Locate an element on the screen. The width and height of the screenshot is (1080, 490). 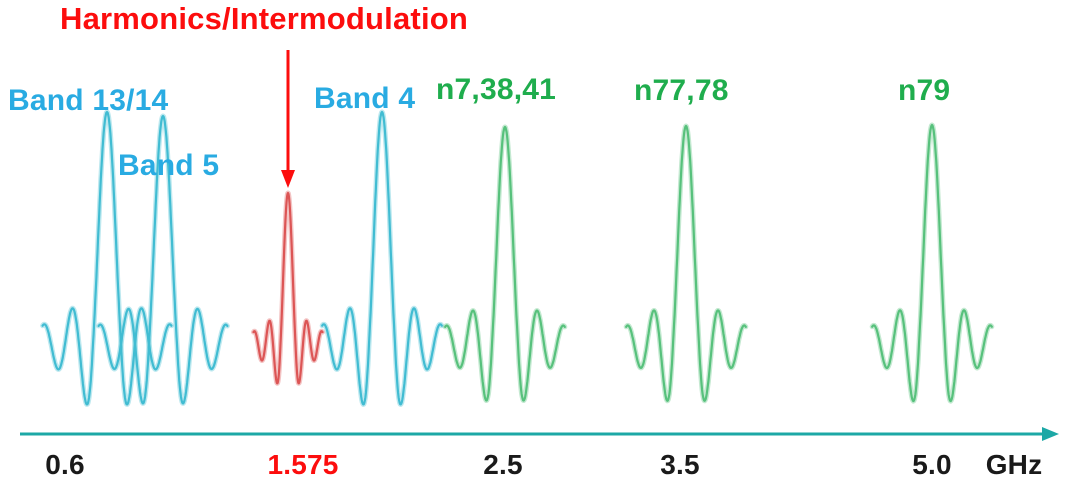
axis-tick-1p575: 1.575 is located at coordinates (303, 464).